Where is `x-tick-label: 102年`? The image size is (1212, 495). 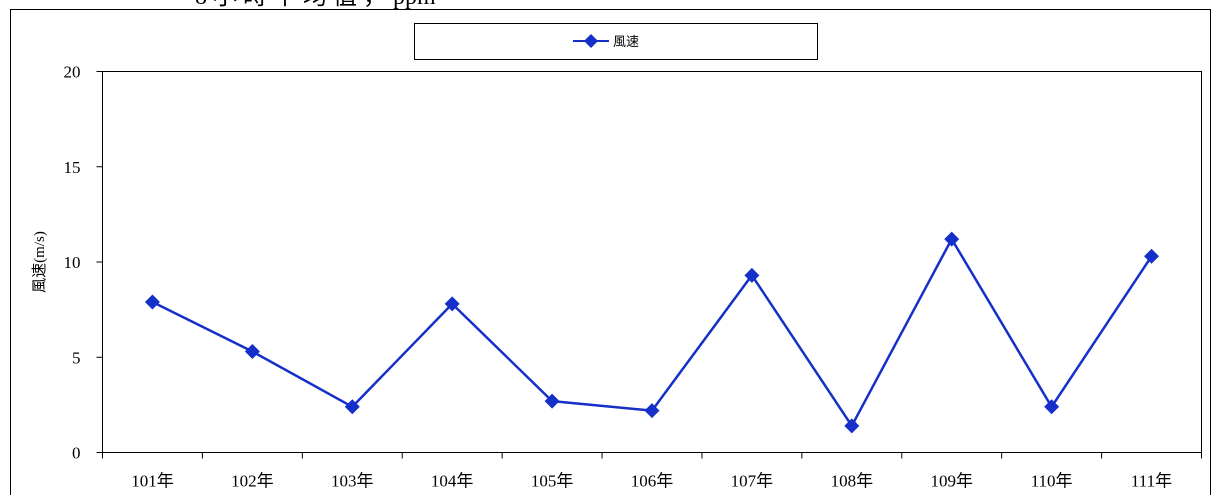
x-tick-label: 102年 is located at coordinates (252, 481).